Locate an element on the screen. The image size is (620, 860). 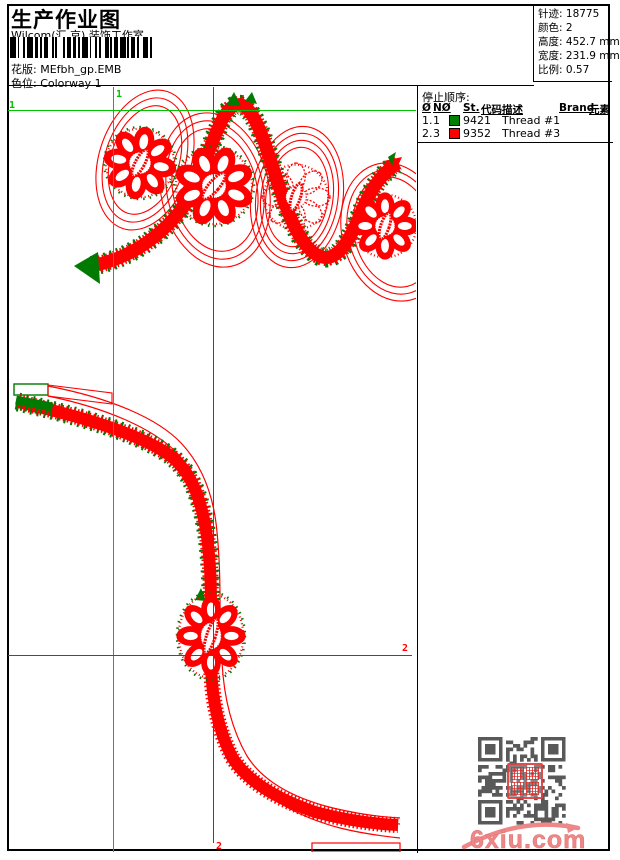
print-scale: 0.57 is located at coordinates (577, 70).